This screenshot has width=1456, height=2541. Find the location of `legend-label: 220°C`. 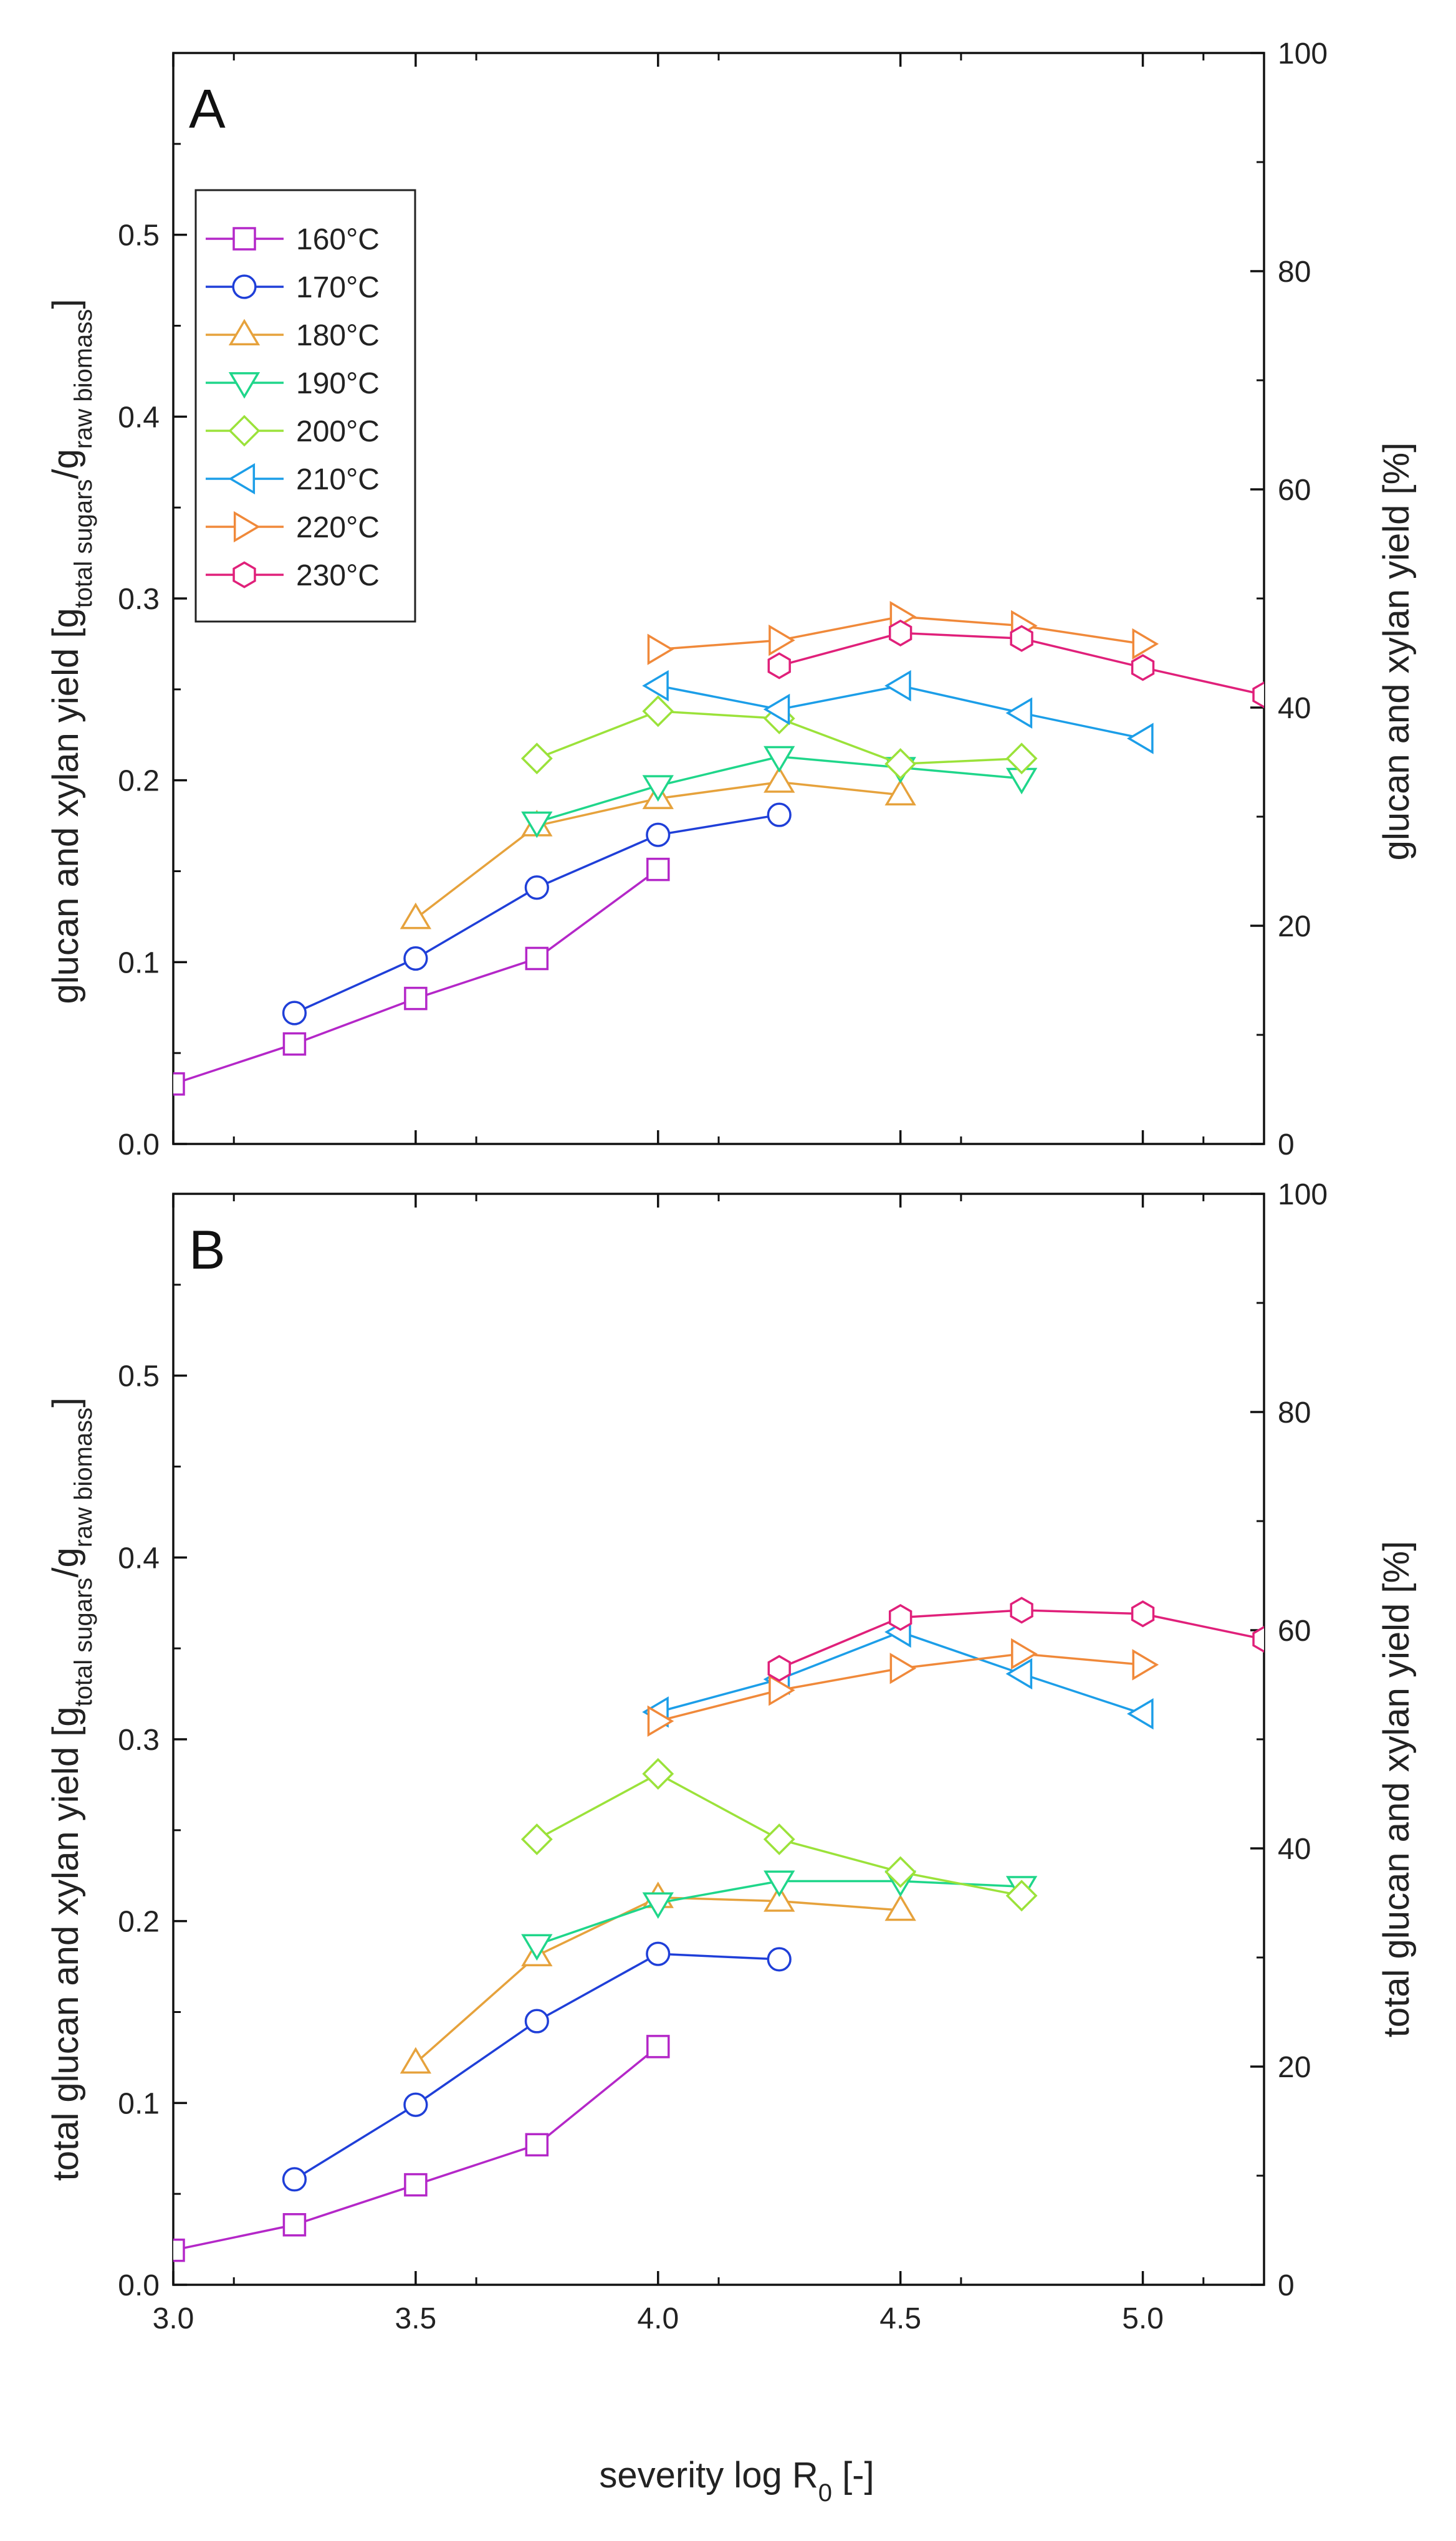

legend-label: 220°C is located at coordinates (338, 527).